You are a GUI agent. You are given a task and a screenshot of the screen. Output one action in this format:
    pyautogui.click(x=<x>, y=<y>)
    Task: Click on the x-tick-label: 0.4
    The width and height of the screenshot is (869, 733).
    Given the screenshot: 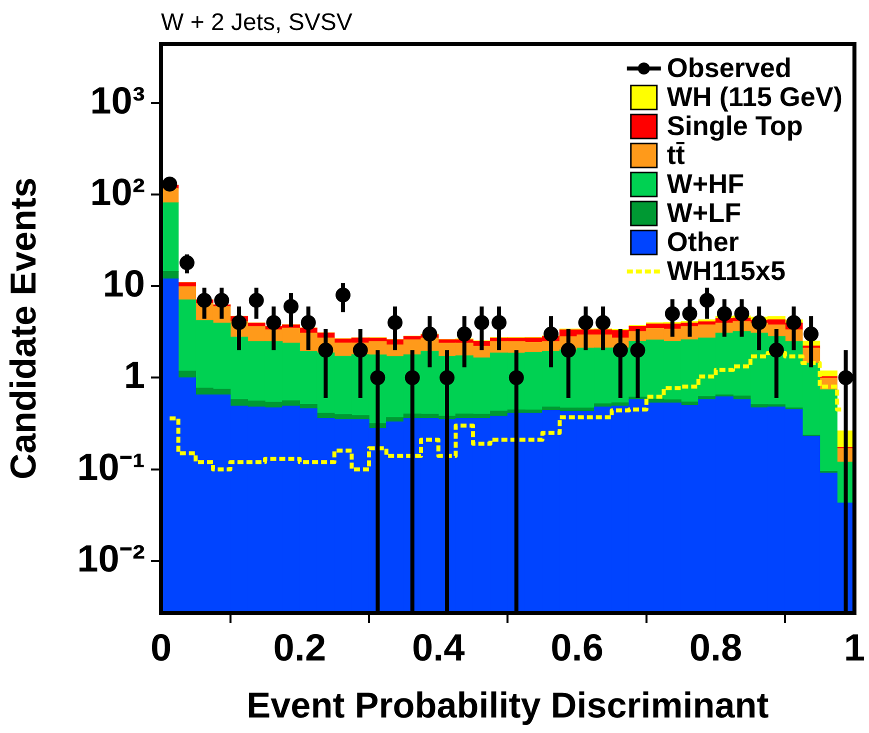 What is the action you would take?
    pyautogui.click(x=438, y=648)
    